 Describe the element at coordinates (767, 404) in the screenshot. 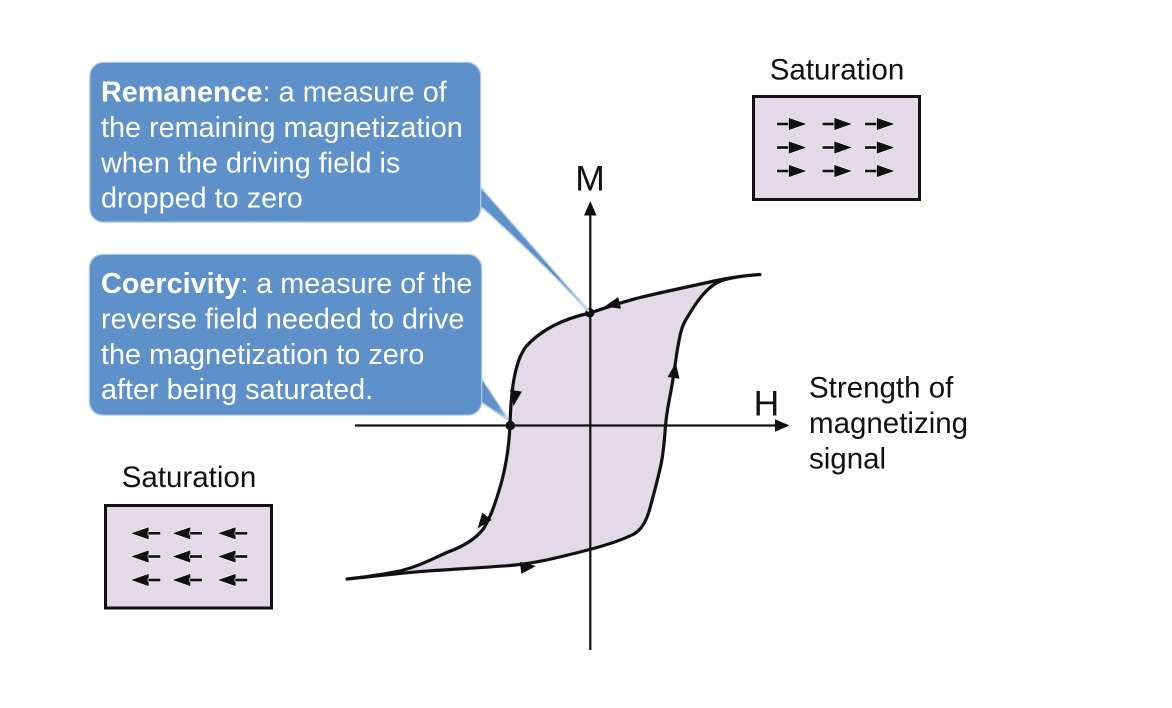

I see `svg-text: H` at that location.